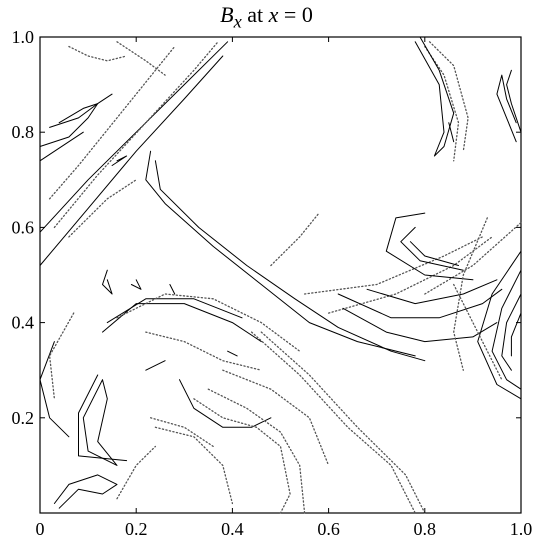  I want to click on x-tick-label: 0.4, so click(232, 529).